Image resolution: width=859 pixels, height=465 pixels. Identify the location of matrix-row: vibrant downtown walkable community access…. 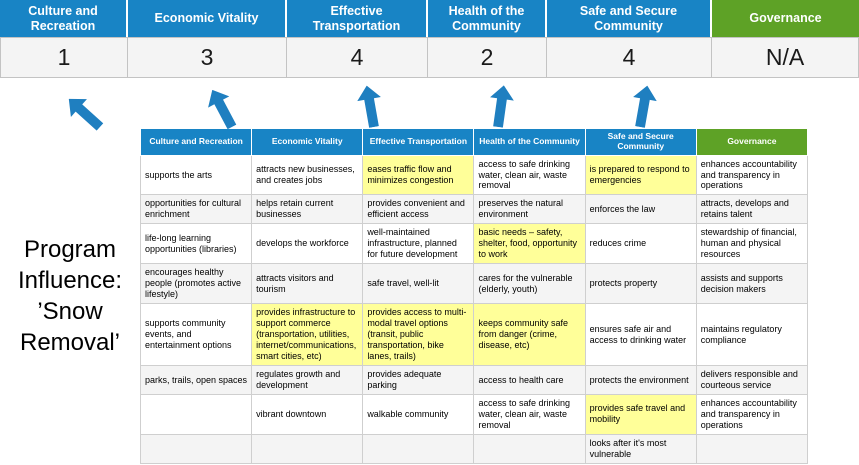
(474, 414).